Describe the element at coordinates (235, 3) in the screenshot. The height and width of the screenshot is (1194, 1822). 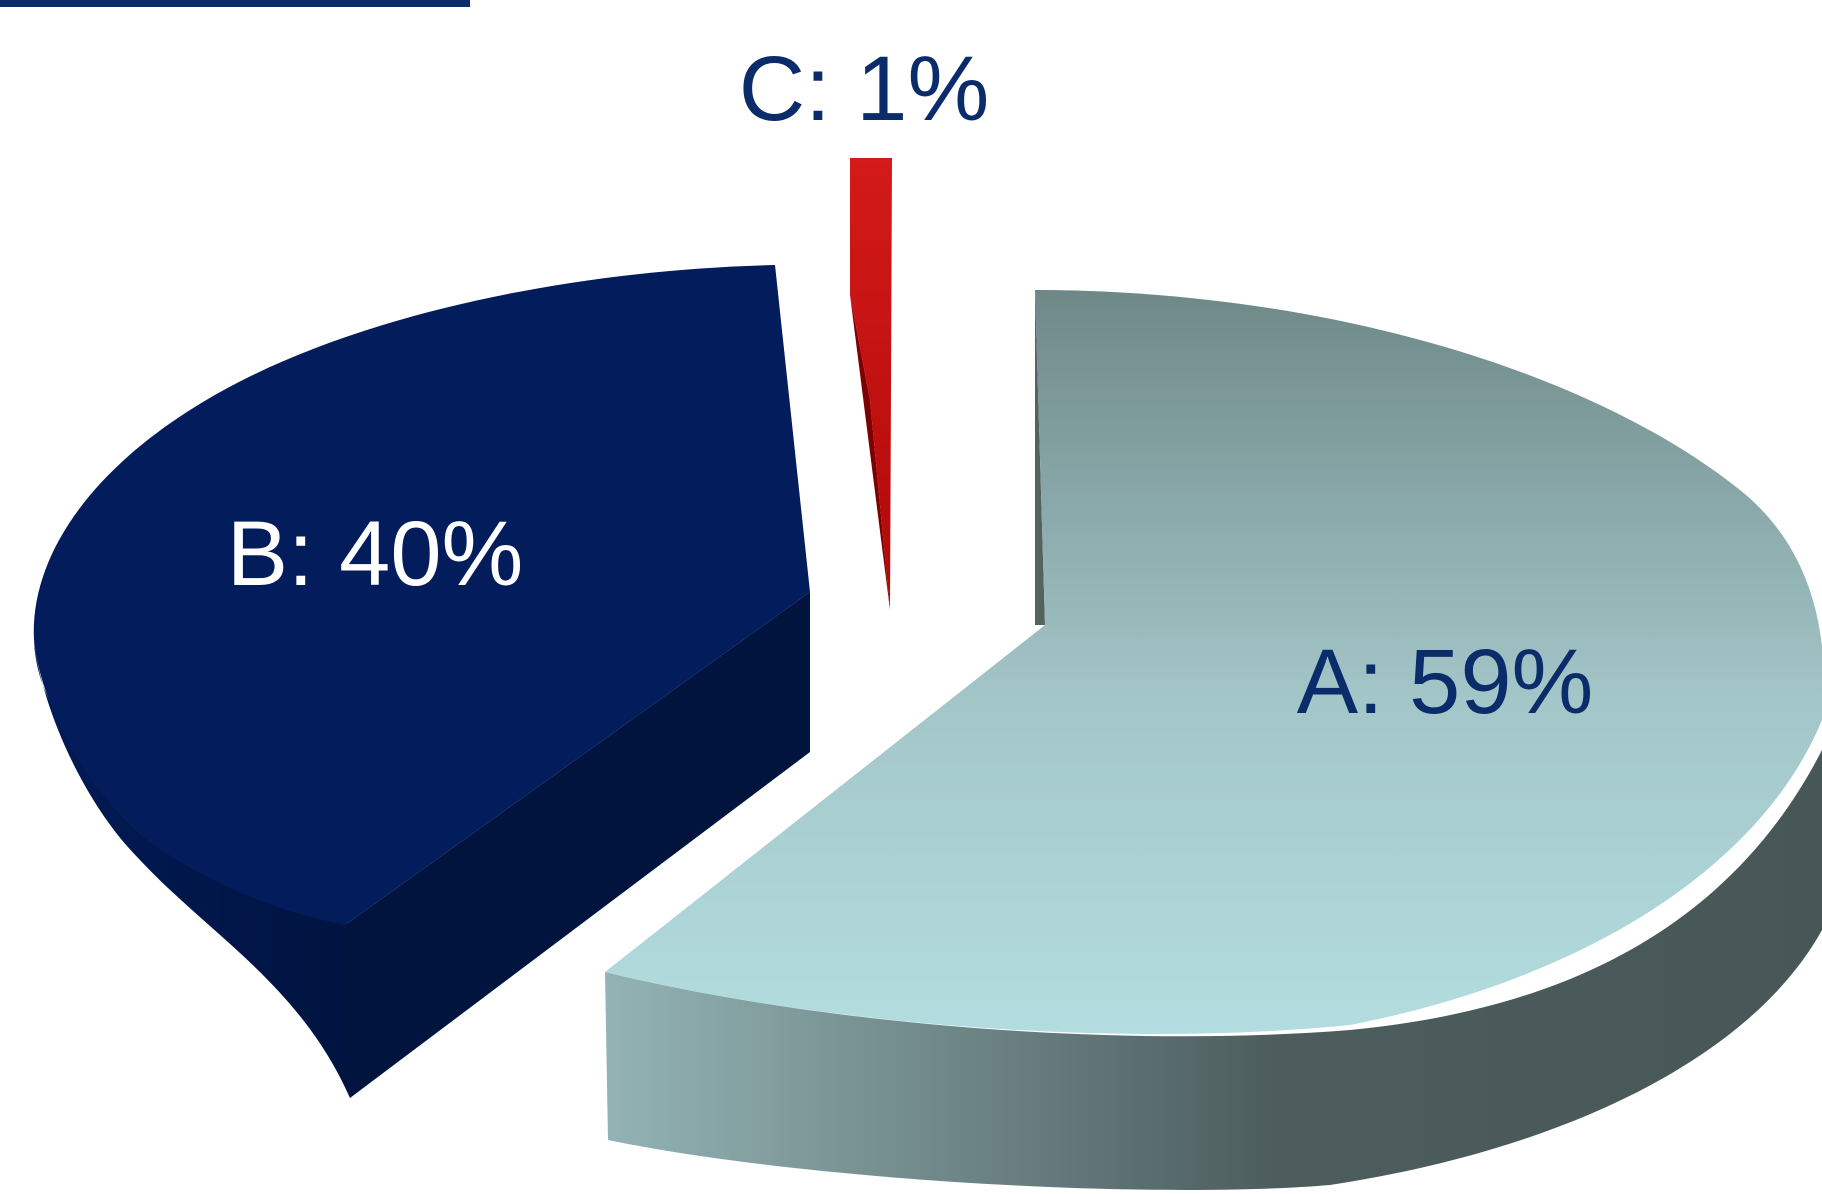
I see `clipped-title-fragment` at that location.